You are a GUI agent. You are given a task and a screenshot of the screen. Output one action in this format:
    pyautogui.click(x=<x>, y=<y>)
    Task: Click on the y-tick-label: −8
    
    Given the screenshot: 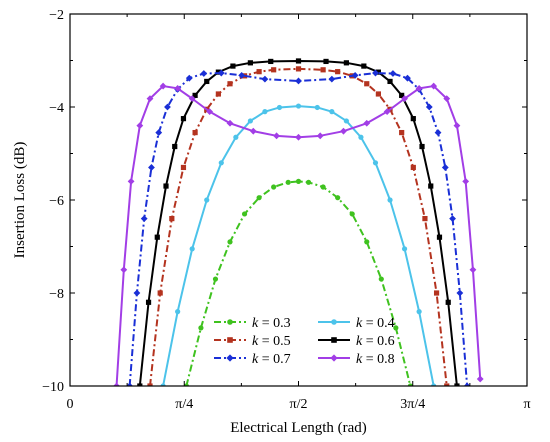 What is the action you would take?
    pyautogui.click(x=56, y=294)
    